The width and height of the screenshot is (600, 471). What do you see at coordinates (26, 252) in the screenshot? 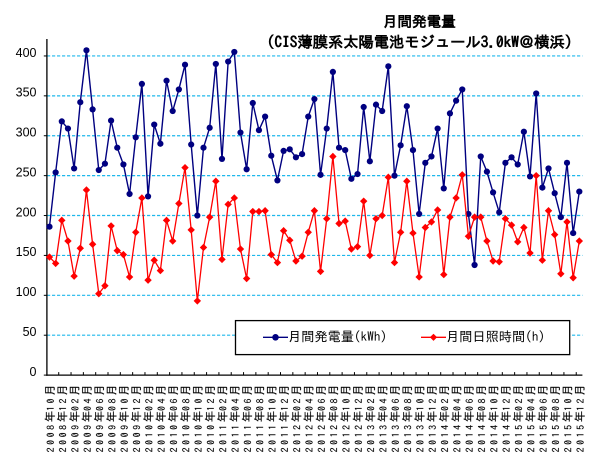
I see `svg-text: 150` at bounding box center [26, 252].